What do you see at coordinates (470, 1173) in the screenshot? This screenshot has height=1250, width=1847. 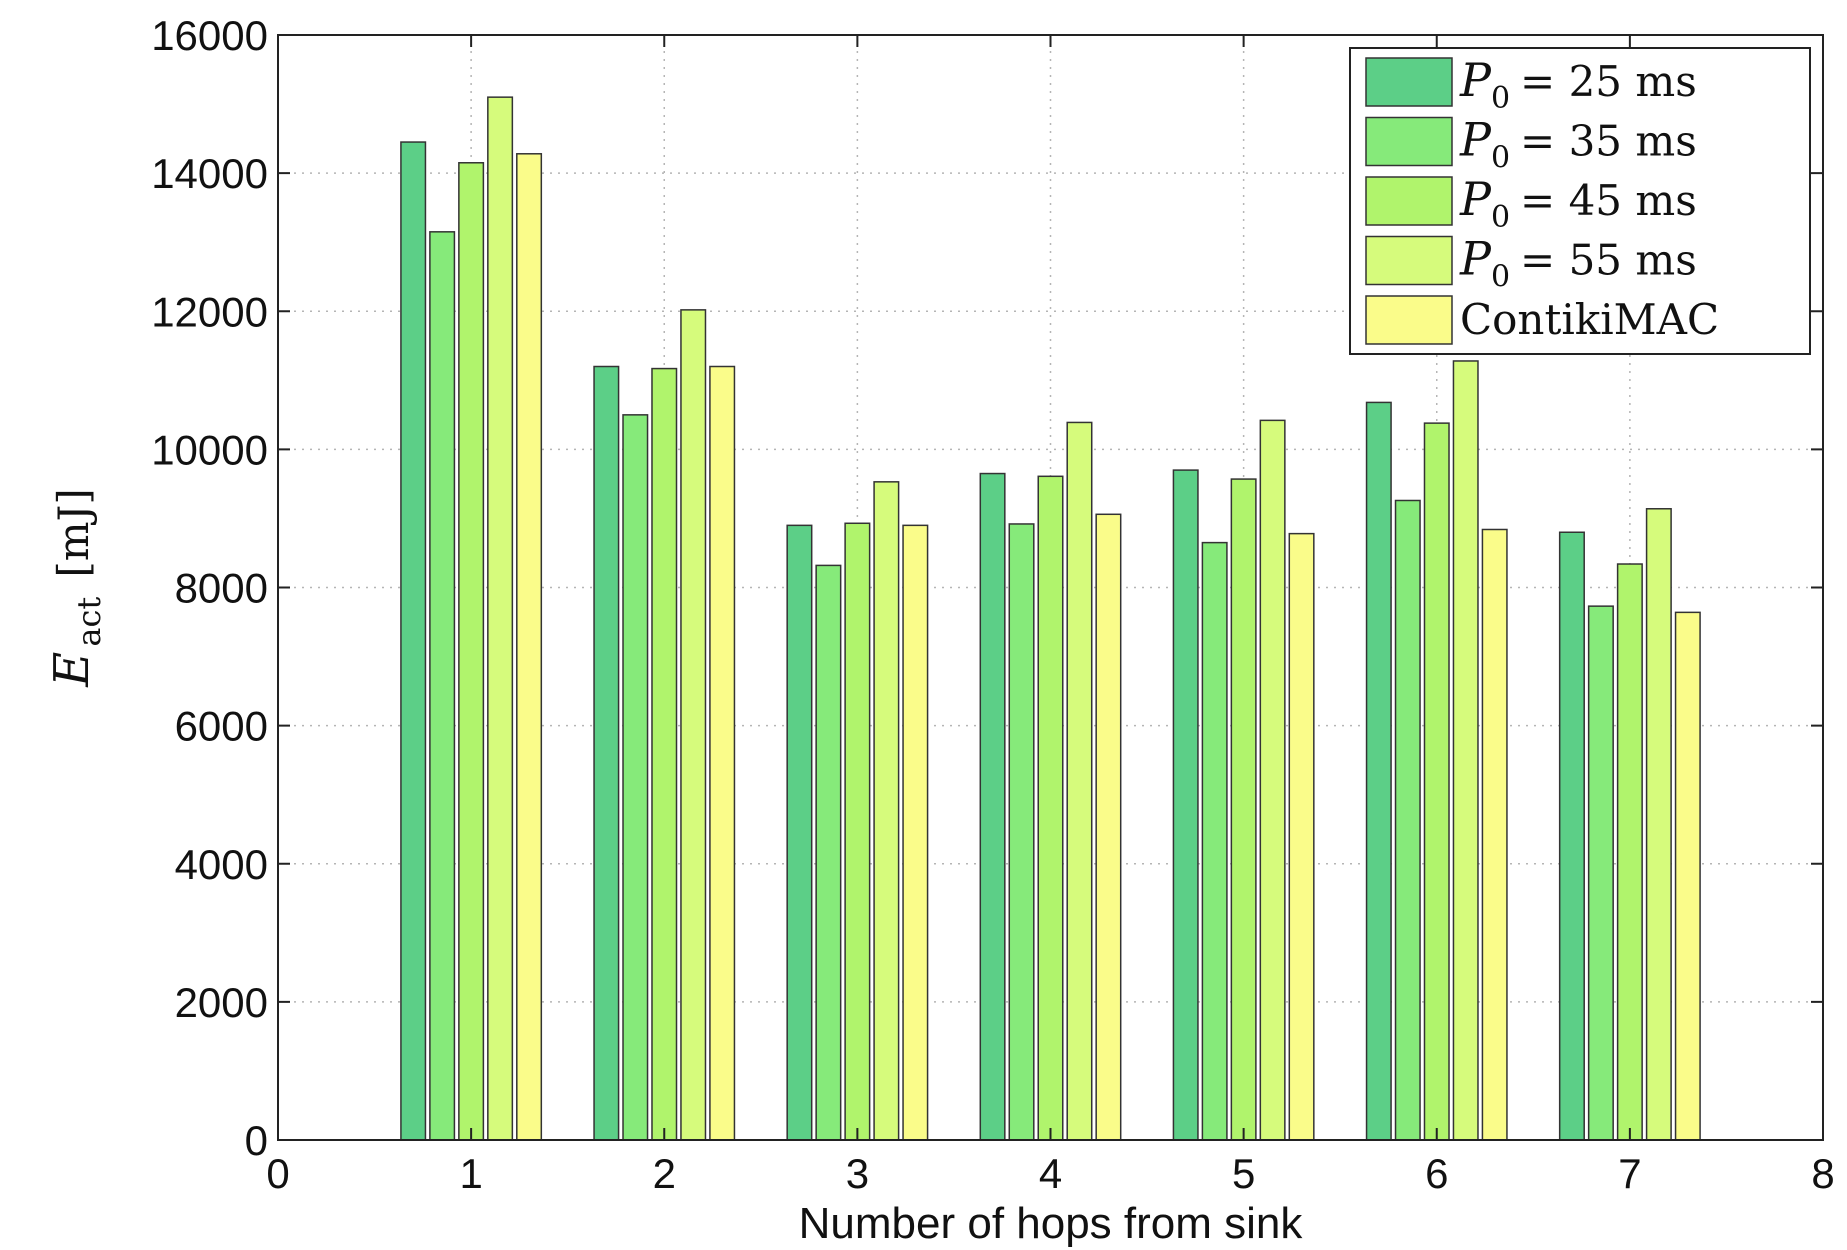 I see `x-tick-label: 1` at bounding box center [470, 1173].